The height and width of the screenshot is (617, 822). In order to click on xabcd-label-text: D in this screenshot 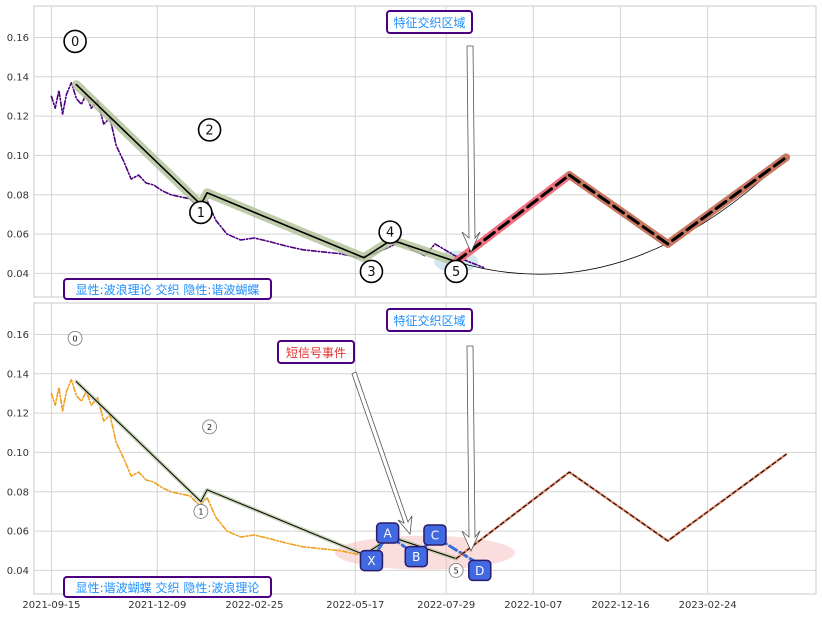, I will do `click(479, 571)`.